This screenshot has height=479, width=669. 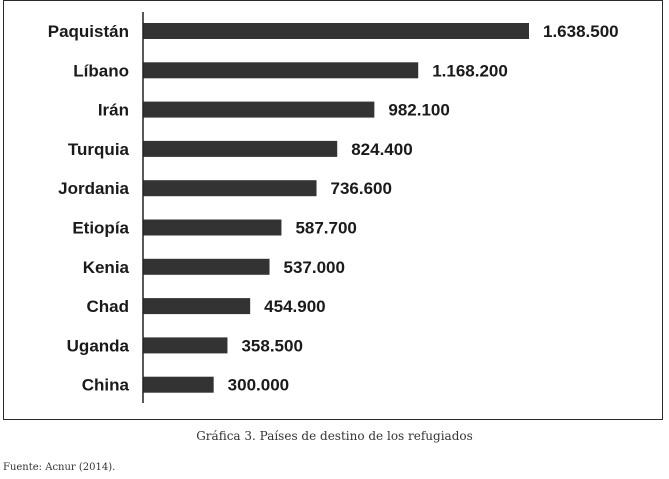 I want to click on value-label: 736.600, so click(x=361, y=188).